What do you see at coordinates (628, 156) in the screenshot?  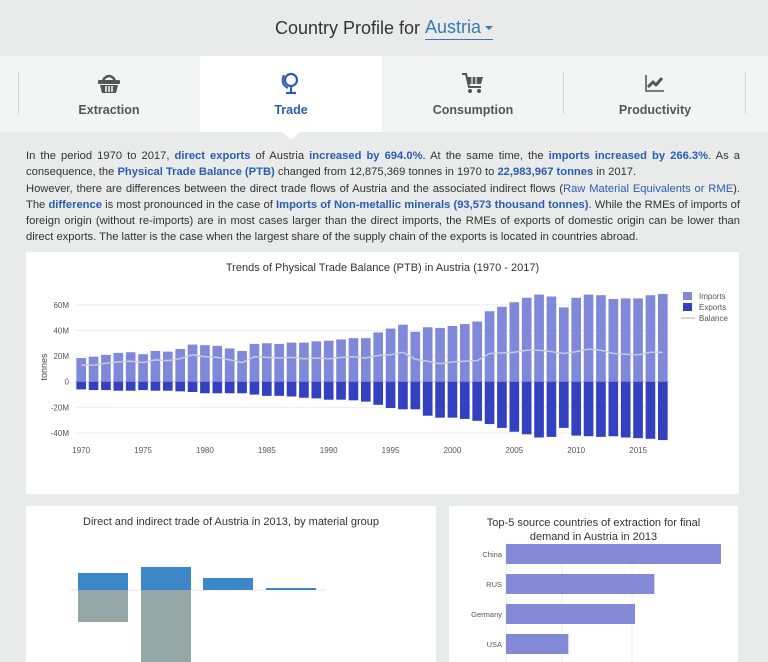 I see `summary-highlight: imports increased by 266.3%` at bounding box center [628, 156].